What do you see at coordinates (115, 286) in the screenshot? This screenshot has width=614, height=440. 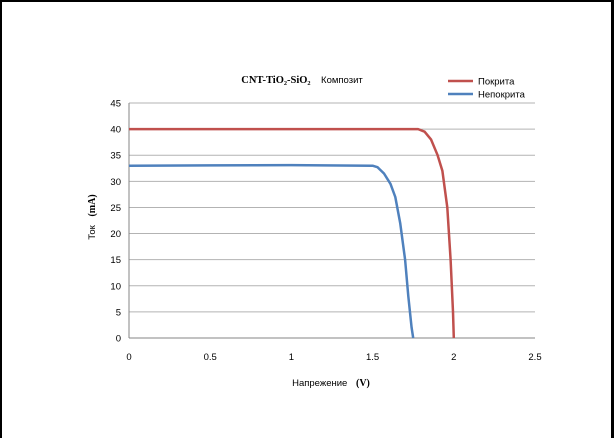 I see `y-tick-label: 10` at bounding box center [115, 286].